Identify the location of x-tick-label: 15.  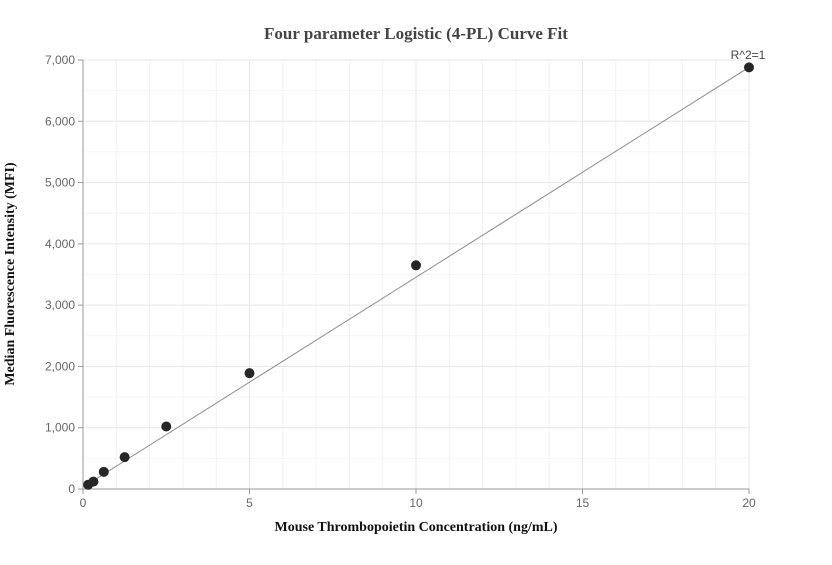
(583, 503).